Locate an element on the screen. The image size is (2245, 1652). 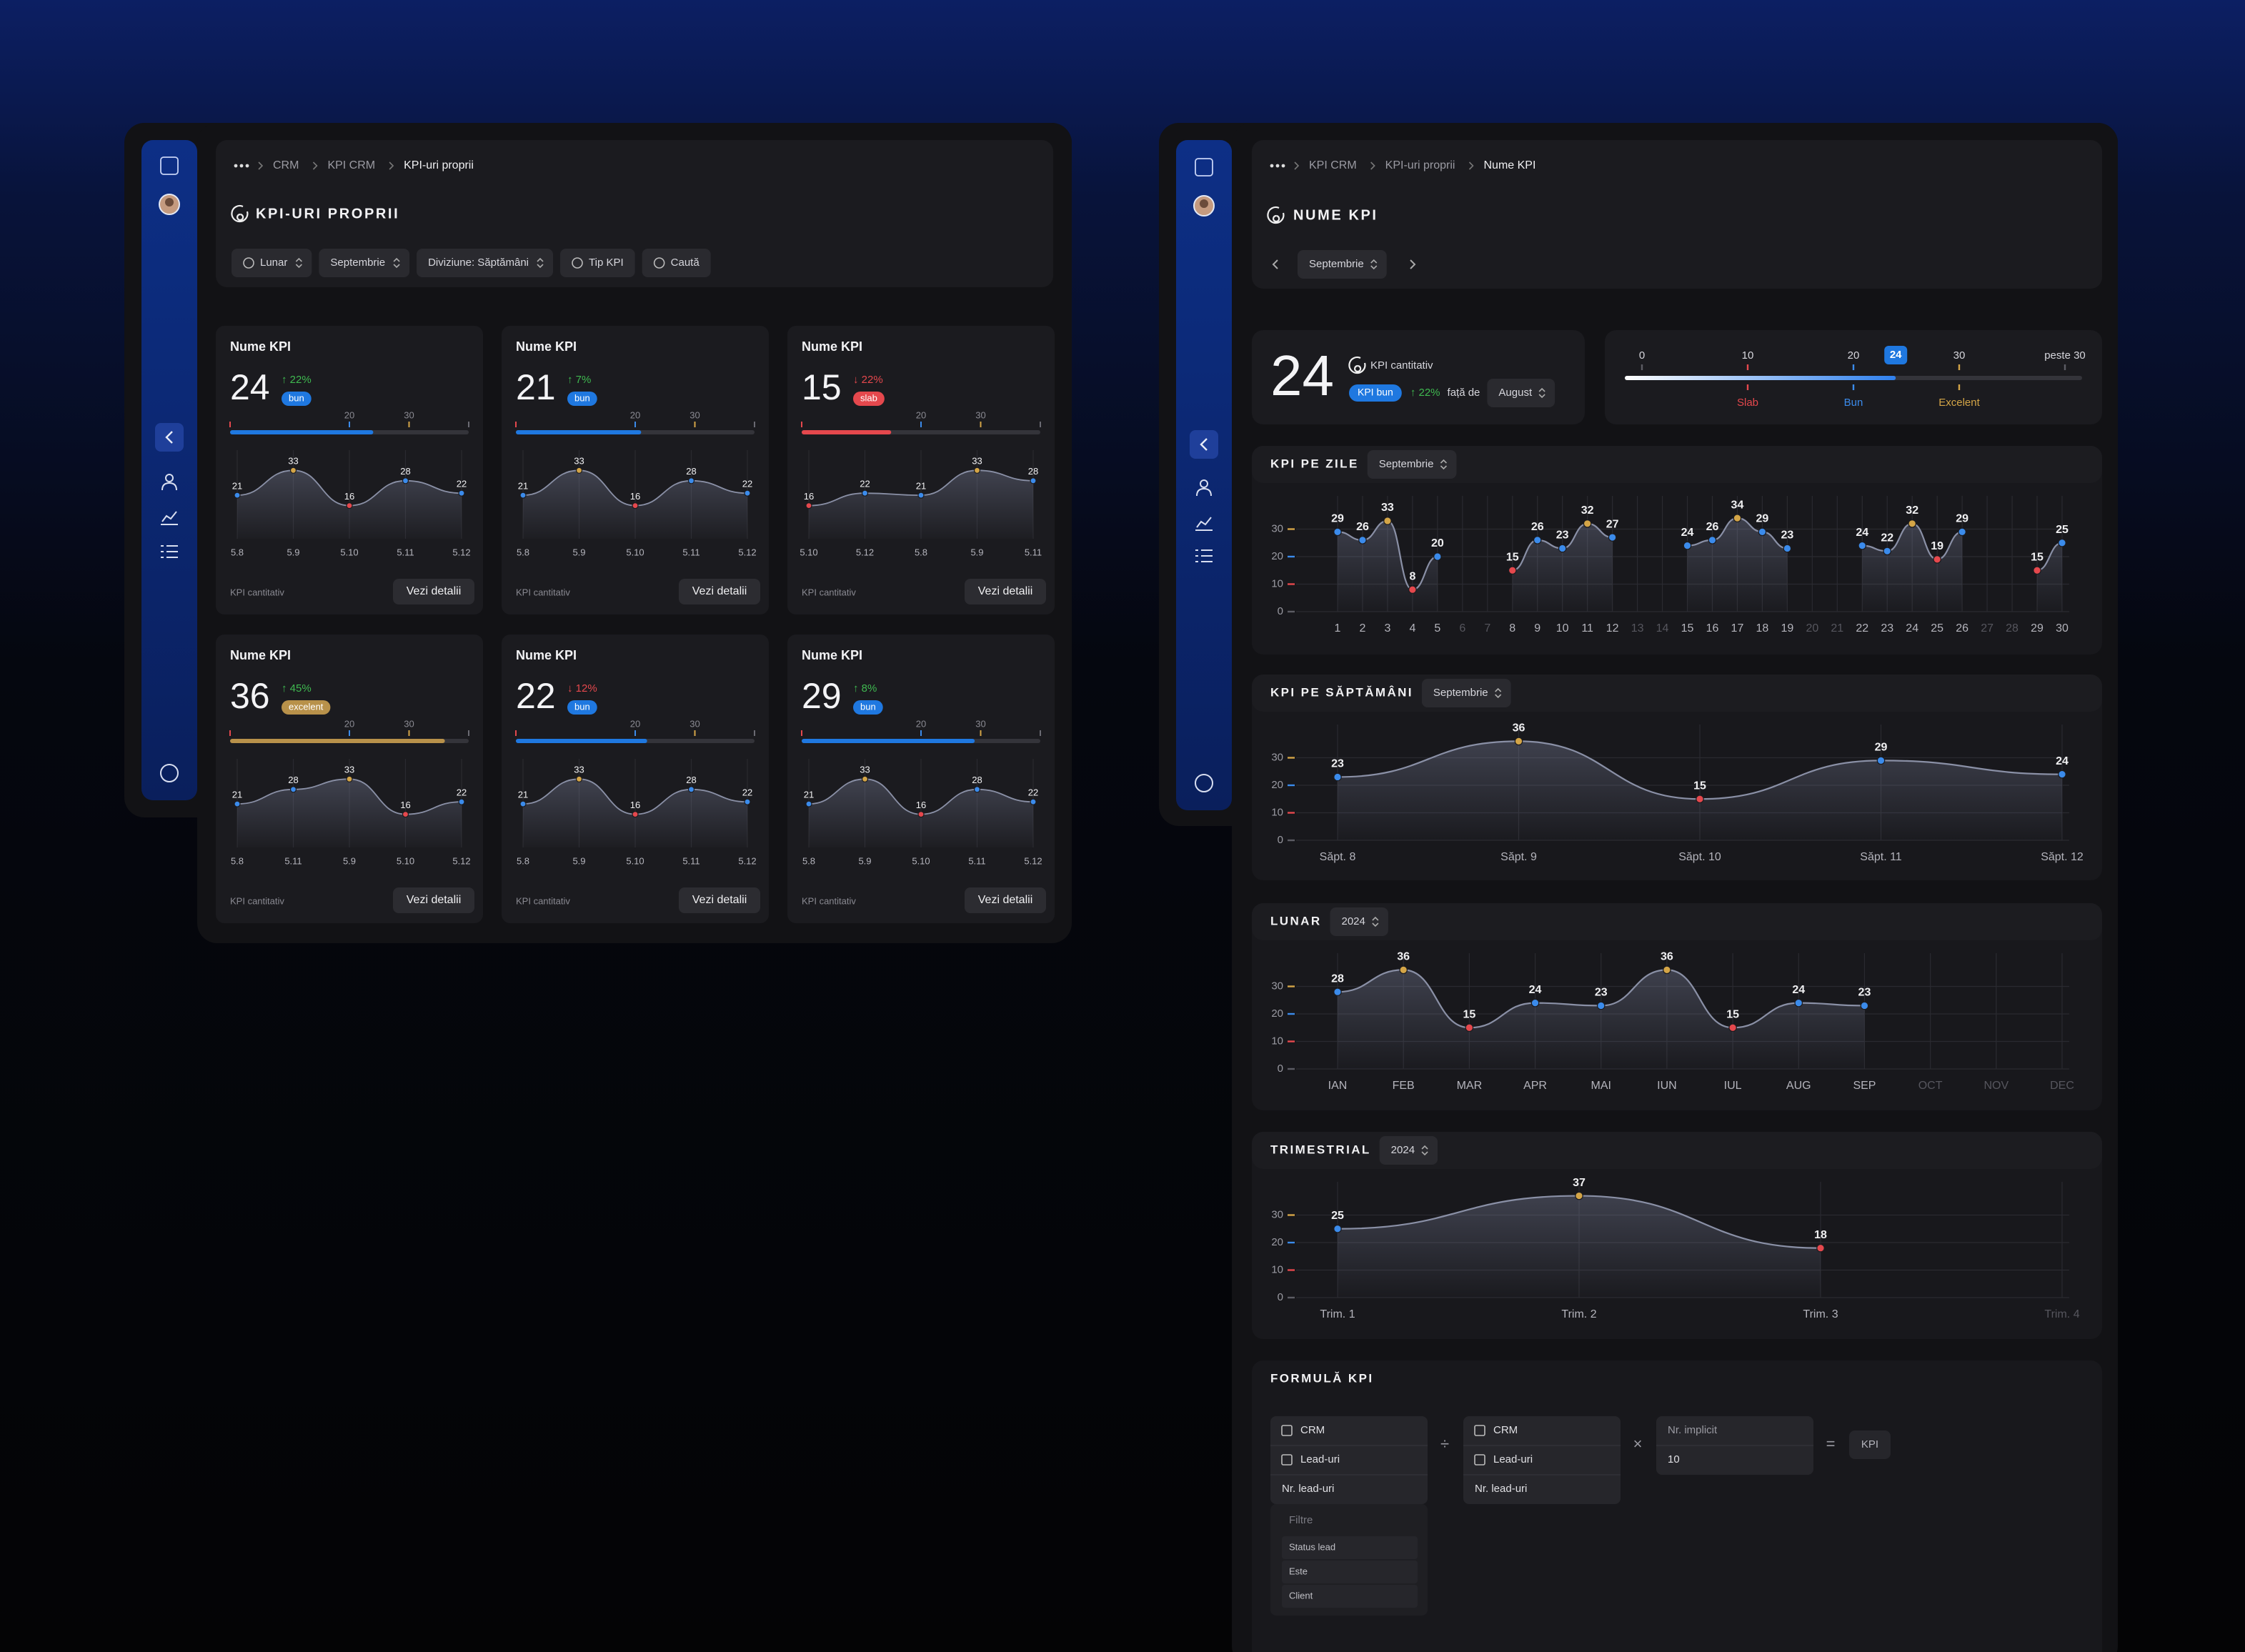
value-label: 22 is located at coordinates (462, 484).